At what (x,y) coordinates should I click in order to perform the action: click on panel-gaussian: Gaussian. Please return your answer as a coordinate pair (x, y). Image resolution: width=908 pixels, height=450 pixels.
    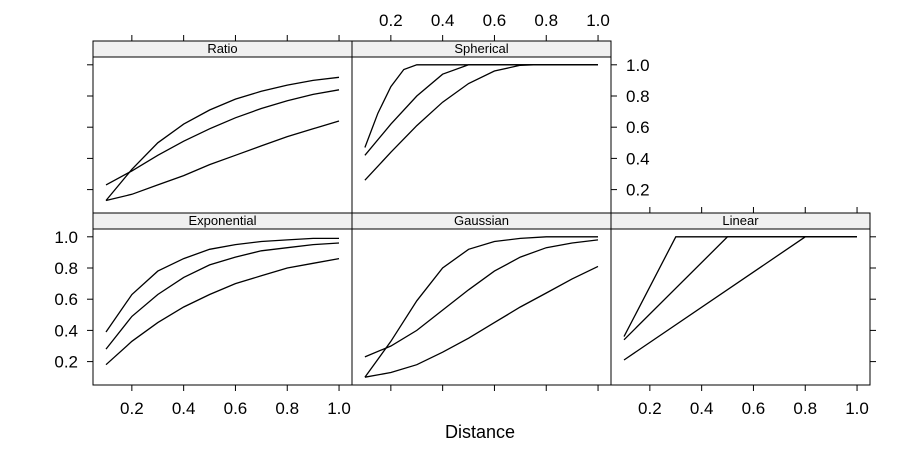
    Looking at the image, I should click on (481, 299).